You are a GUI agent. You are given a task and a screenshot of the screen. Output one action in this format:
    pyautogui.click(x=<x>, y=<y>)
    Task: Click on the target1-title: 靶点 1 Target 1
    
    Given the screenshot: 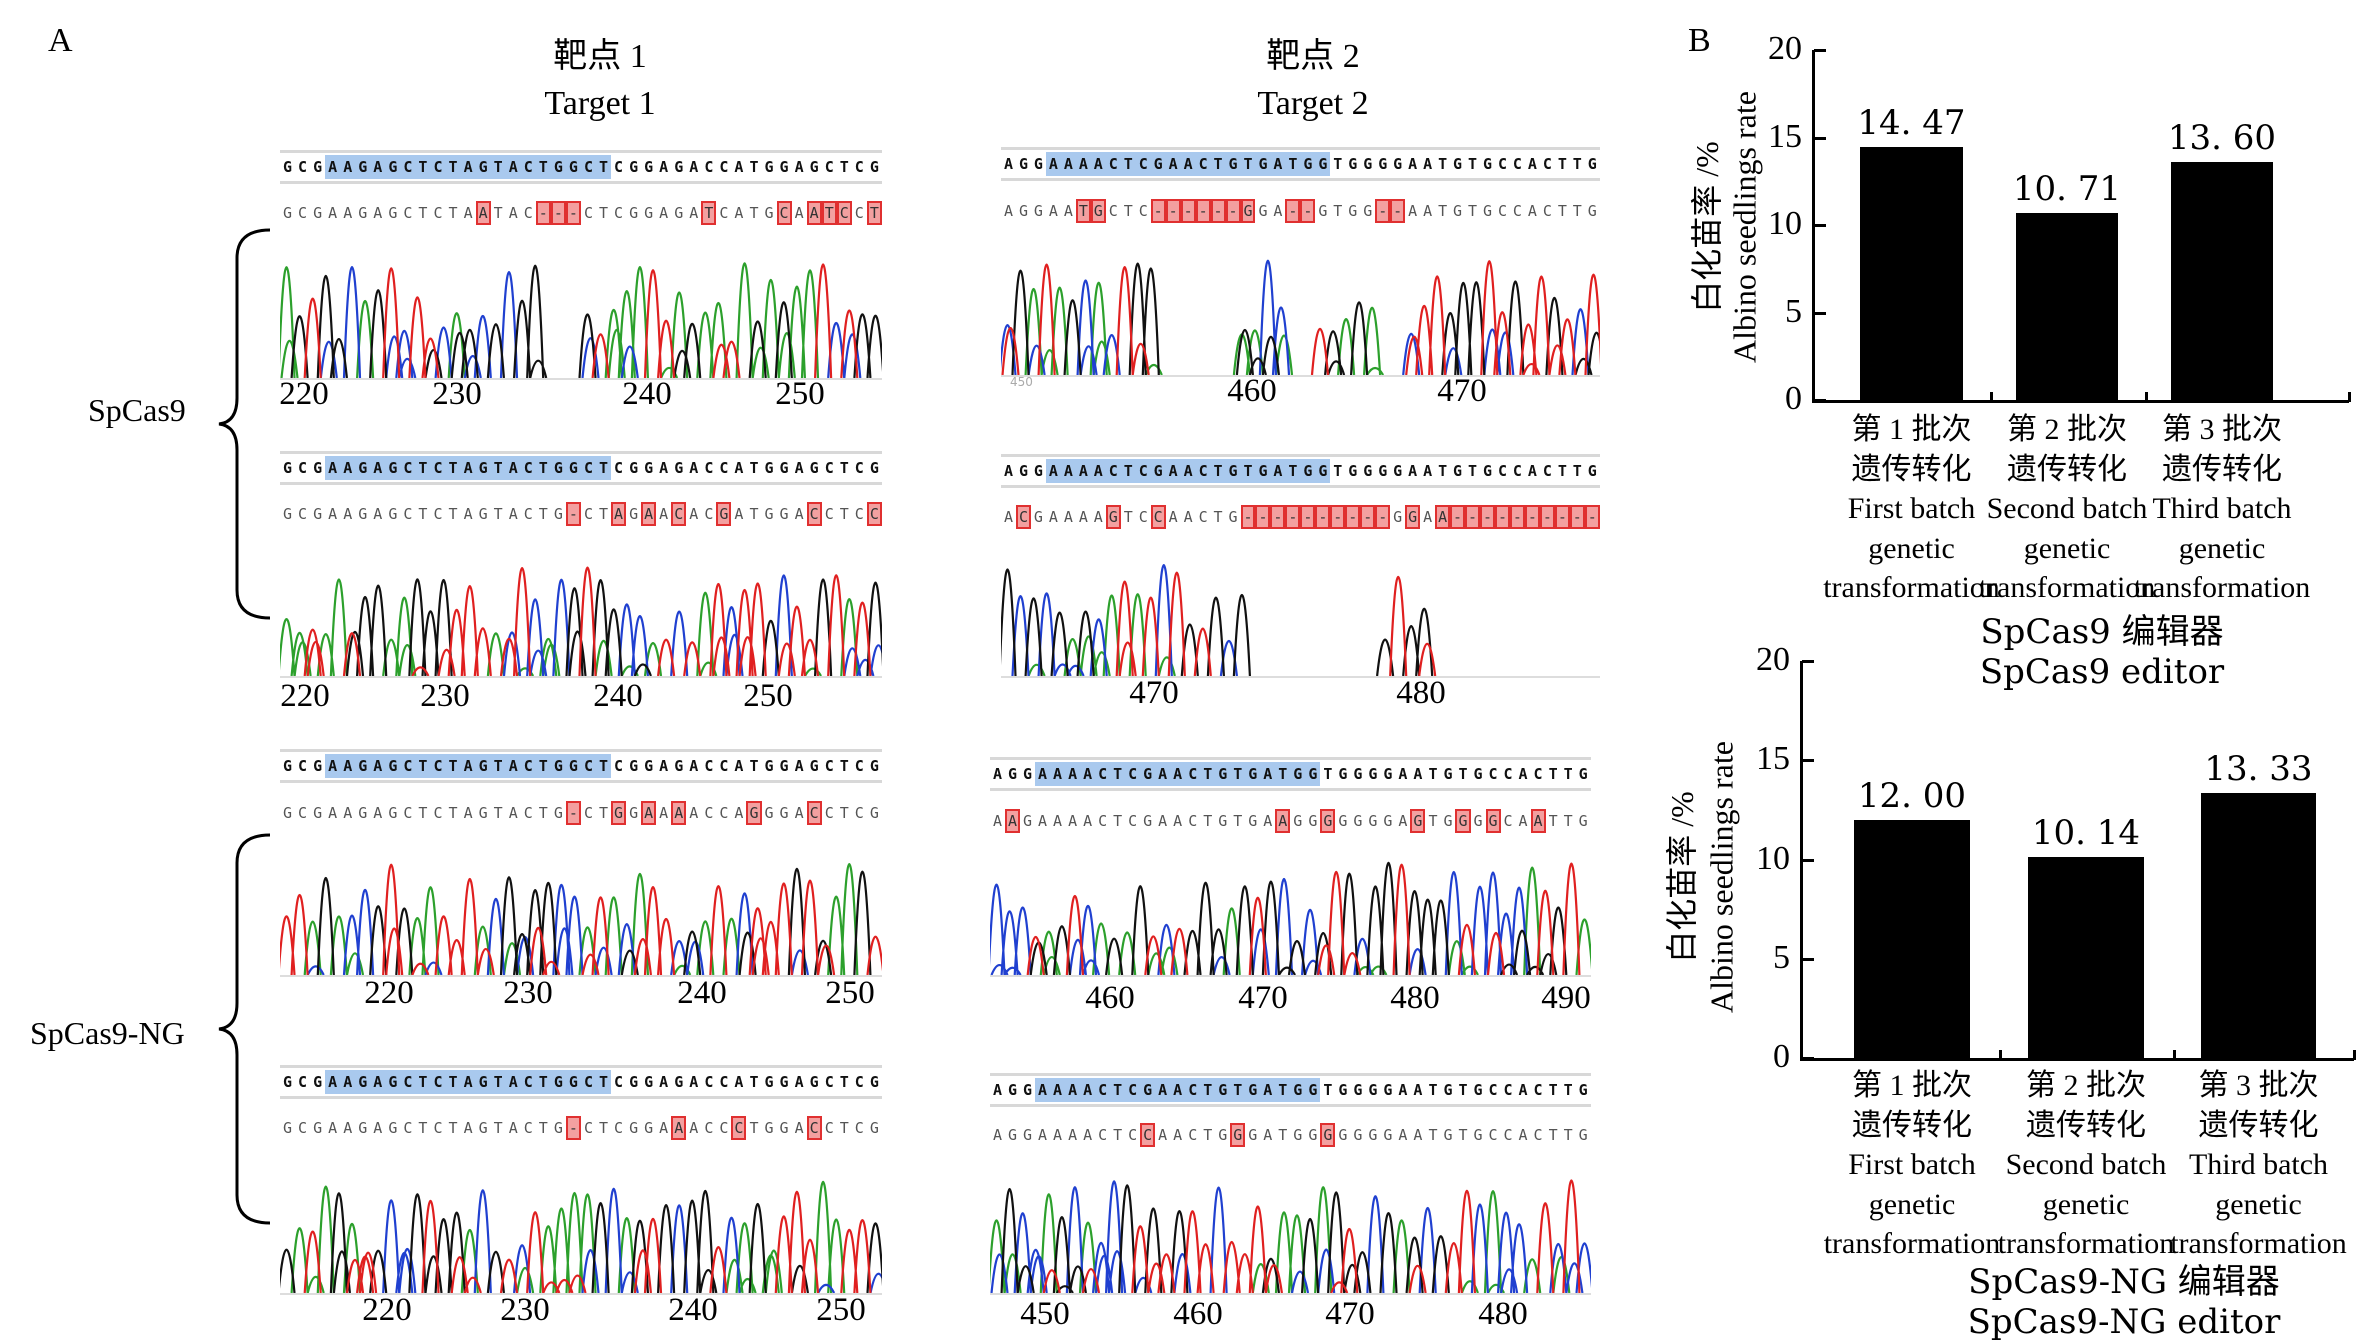 What is the action you would take?
    pyautogui.click(x=600, y=80)
    